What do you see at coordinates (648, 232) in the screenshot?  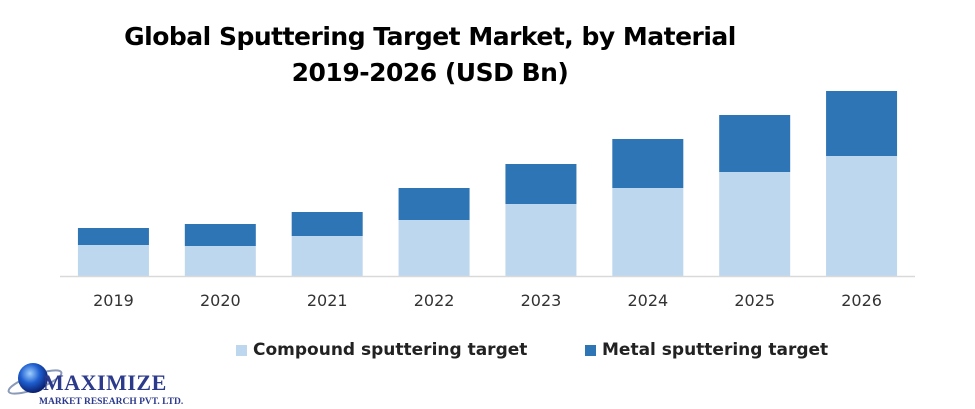 I see `bar-compound-2024` at bounding box center [648, 232].